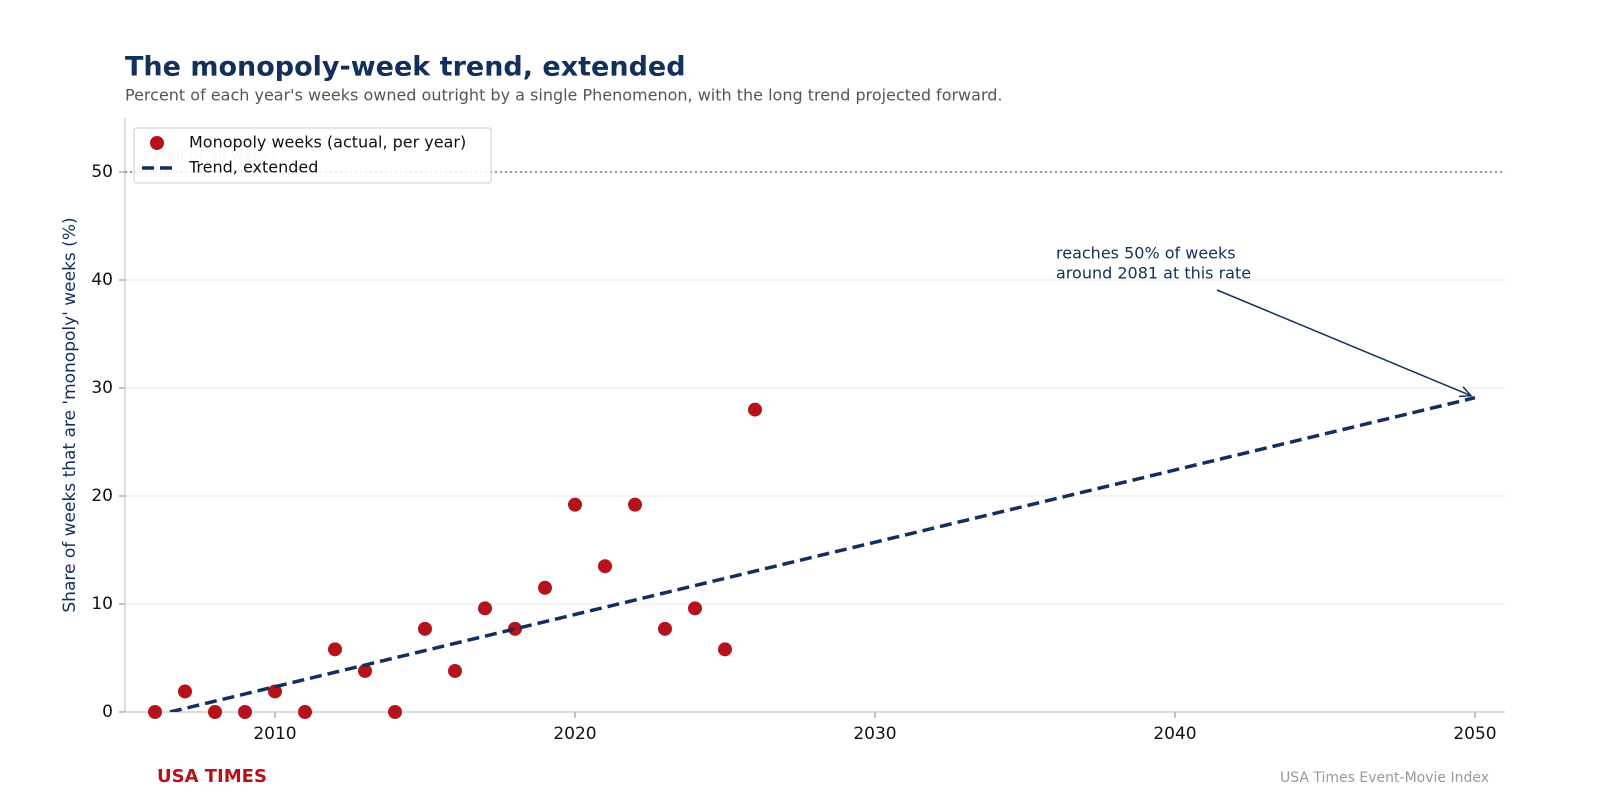 The image size is (1610, 812). I want to click on chart-title: The monopoly-week trend, extended, so click(405, 67).